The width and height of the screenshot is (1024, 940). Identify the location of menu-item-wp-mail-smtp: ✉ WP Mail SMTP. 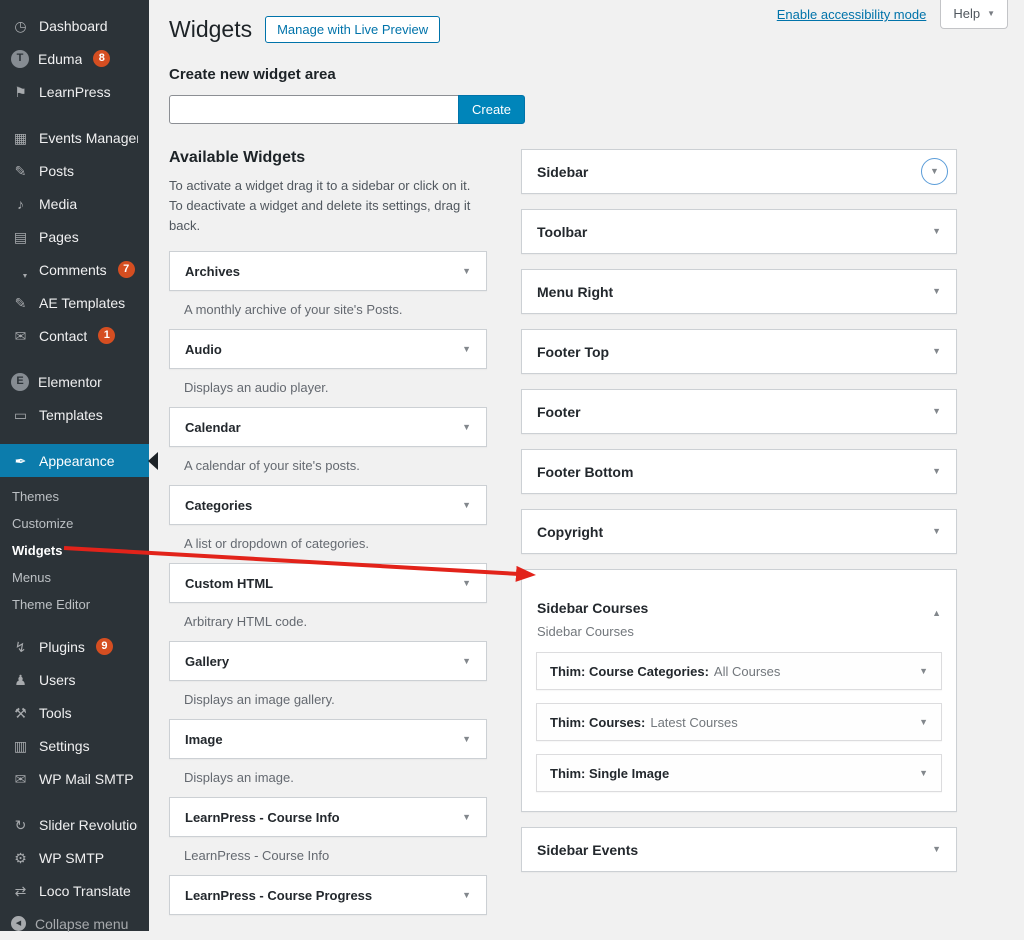
(74, 778).